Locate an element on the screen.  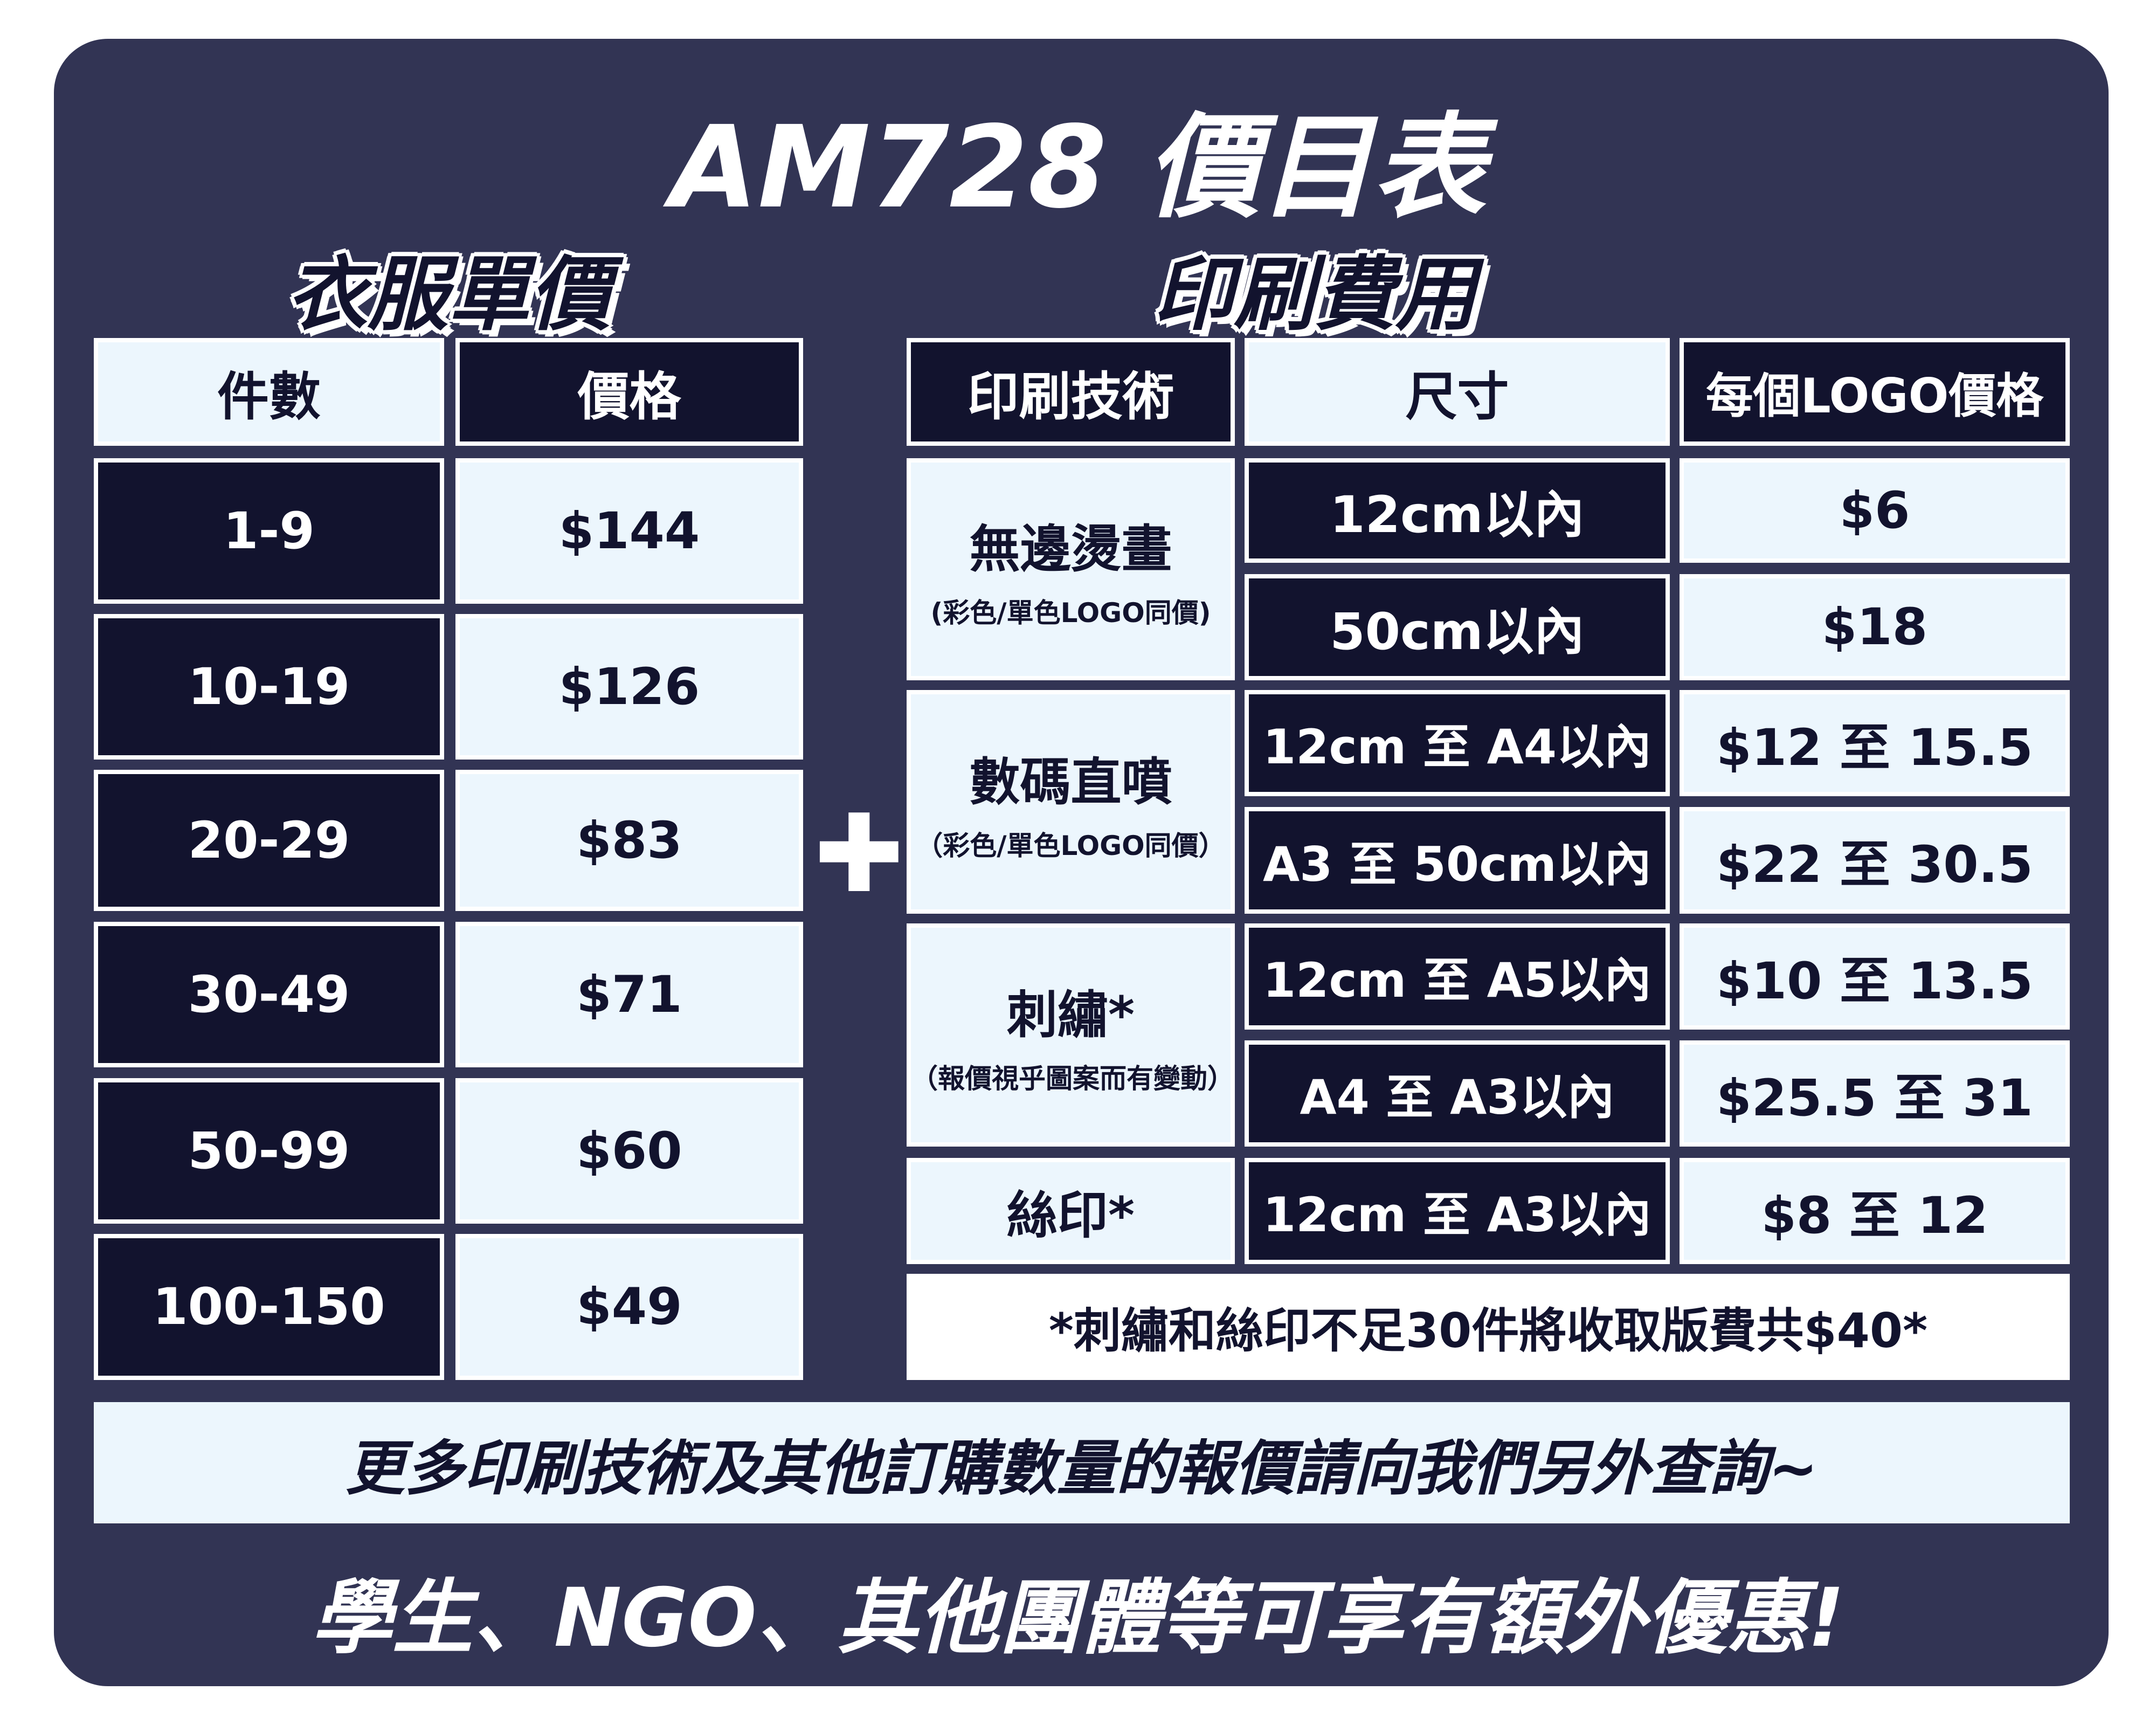
header-size: 尺寸 is located at coordinates (1457, 392).